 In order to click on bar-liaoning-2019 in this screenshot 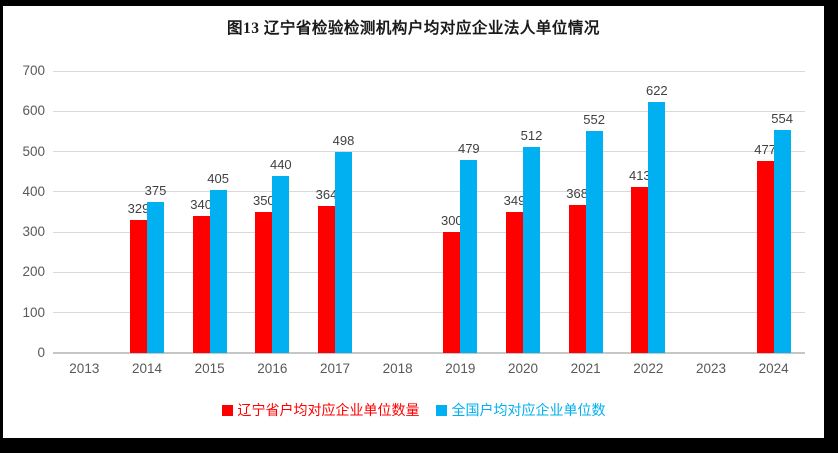, I will do `click(452, 292)`.